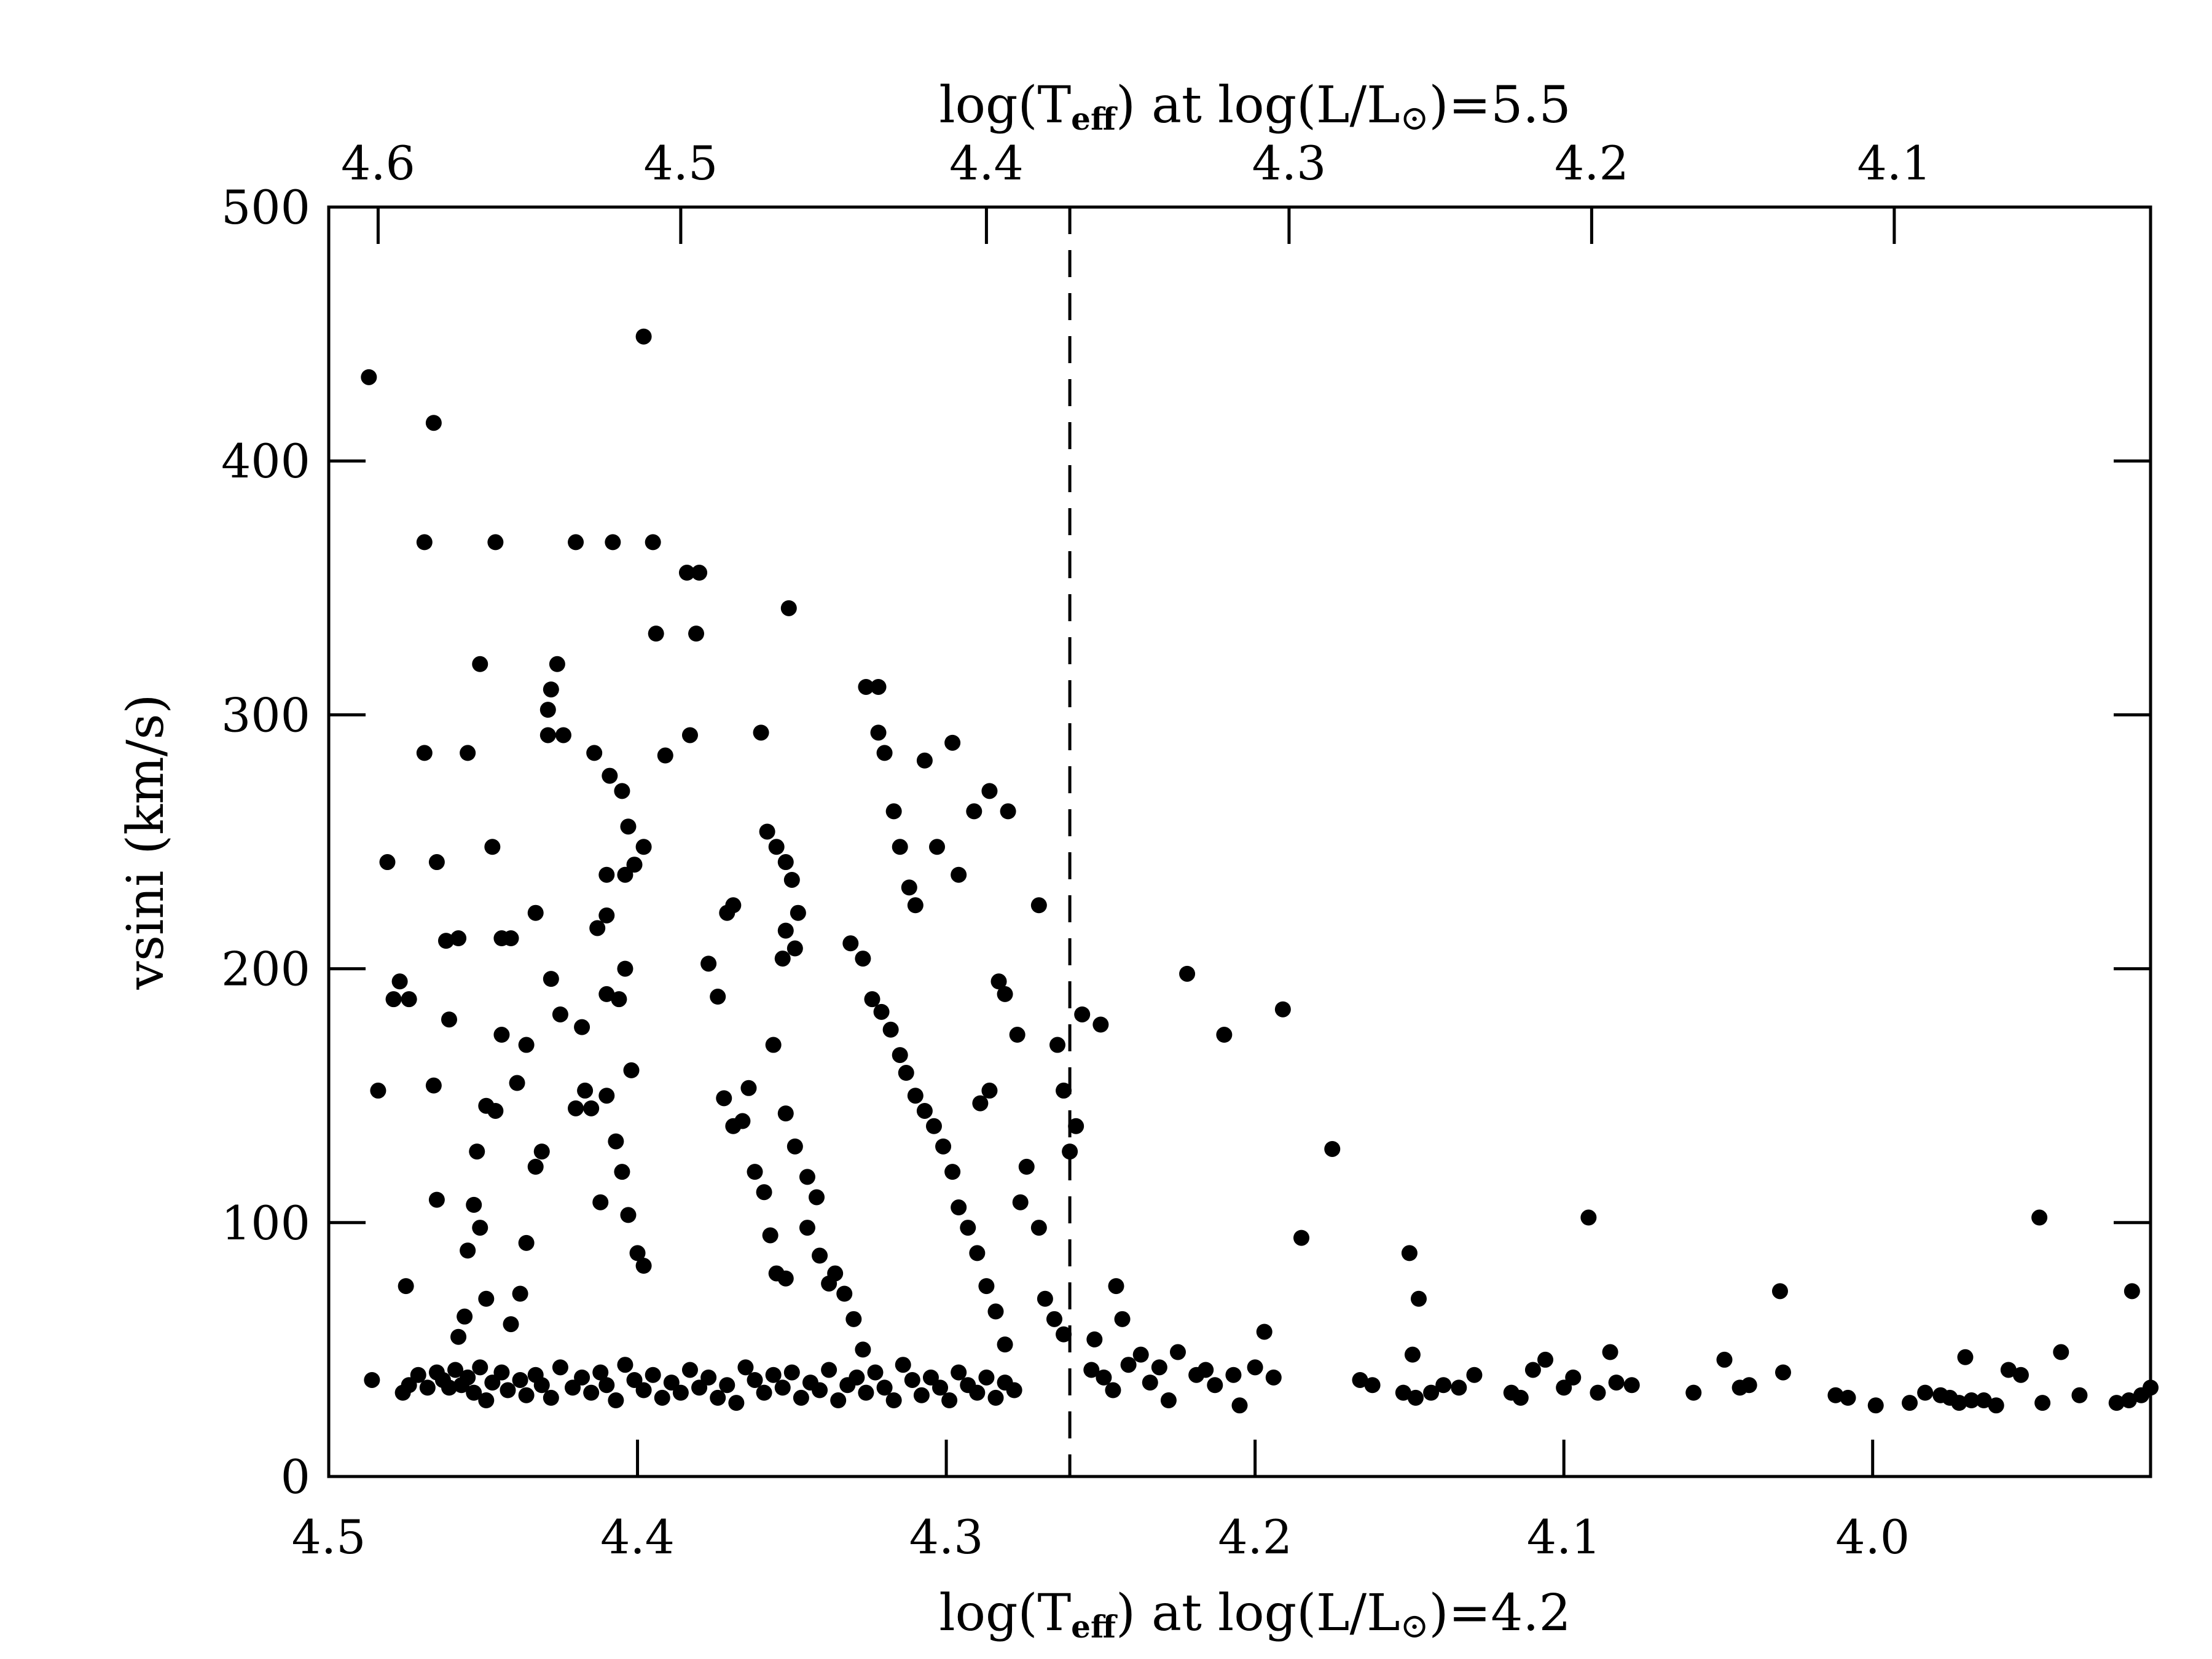  What do you see at coordinates (265, 1223) in the screenshot?
I see `y-tick-label: 100` at bounding box center [265, 1223].